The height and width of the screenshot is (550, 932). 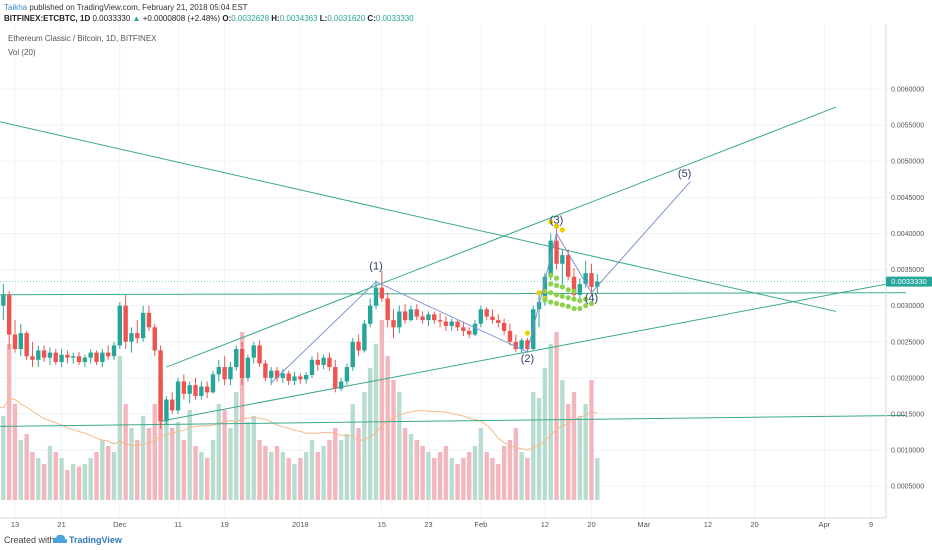 What do you see at coordinates (907, 126) in the screenshot?
I see `price-tick-label: 0.0055000` at bounding box center [907, 126].